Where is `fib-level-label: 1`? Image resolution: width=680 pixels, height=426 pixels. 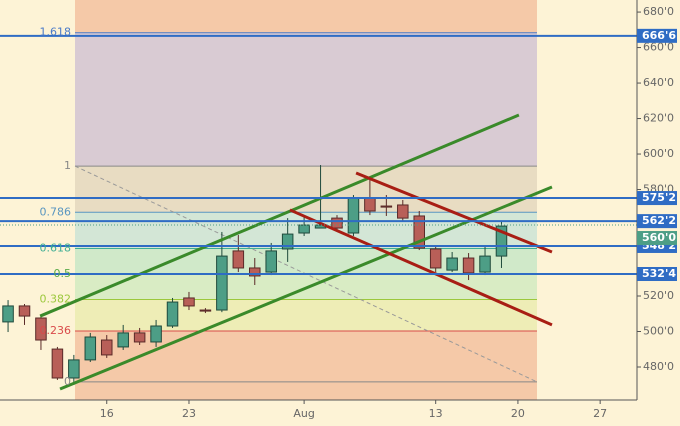
fib-level-label: 1 is located at coordinates (67, 165).